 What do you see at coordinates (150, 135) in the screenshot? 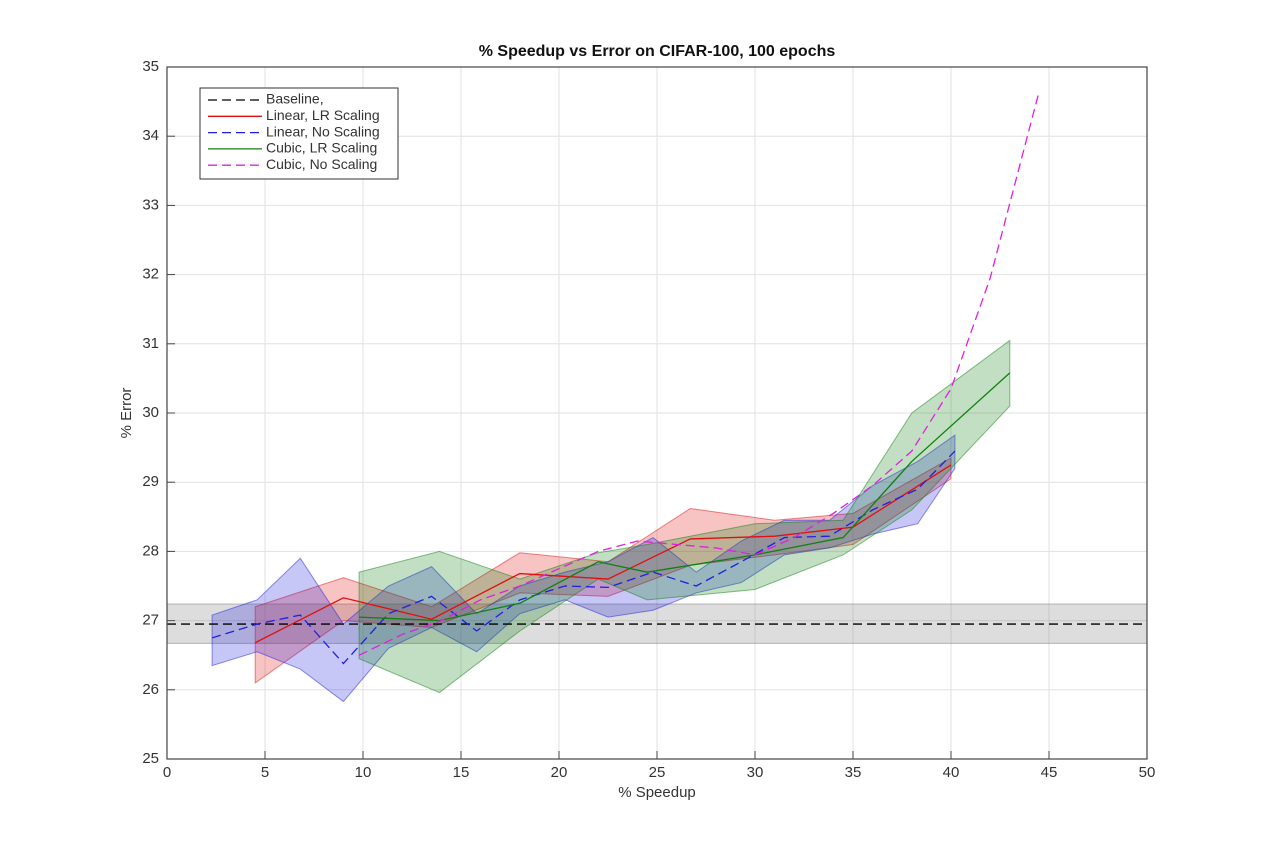
I see `y-tick-label: 34` at bounding box center [150, 135].